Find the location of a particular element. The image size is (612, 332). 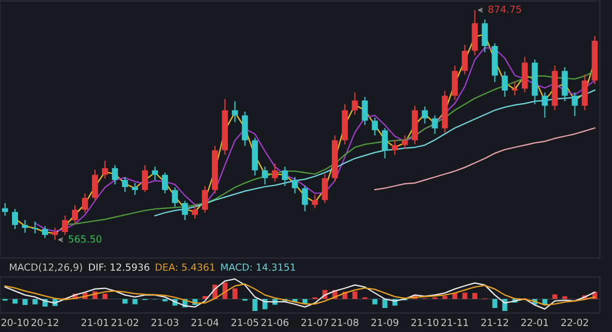

x-tick-label: 20-12 is located at coordinates (45, 322).